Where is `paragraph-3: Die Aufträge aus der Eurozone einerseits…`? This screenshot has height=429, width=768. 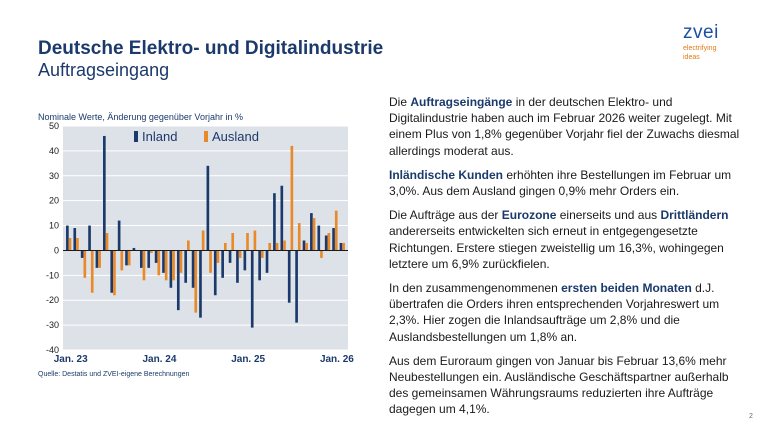
paragraph-3: Die Aufträge aus der Eurozone einerseits… is located at coordinates (559, 239).